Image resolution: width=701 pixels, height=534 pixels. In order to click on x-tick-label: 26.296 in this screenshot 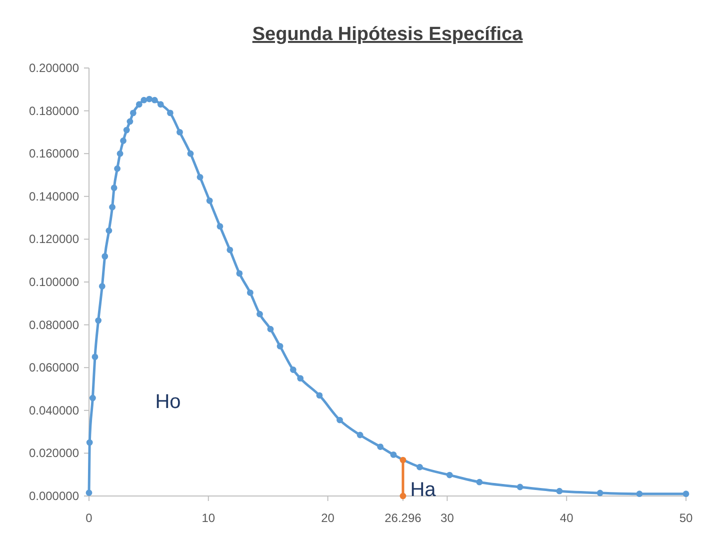, I will do `click(403, 518)`.